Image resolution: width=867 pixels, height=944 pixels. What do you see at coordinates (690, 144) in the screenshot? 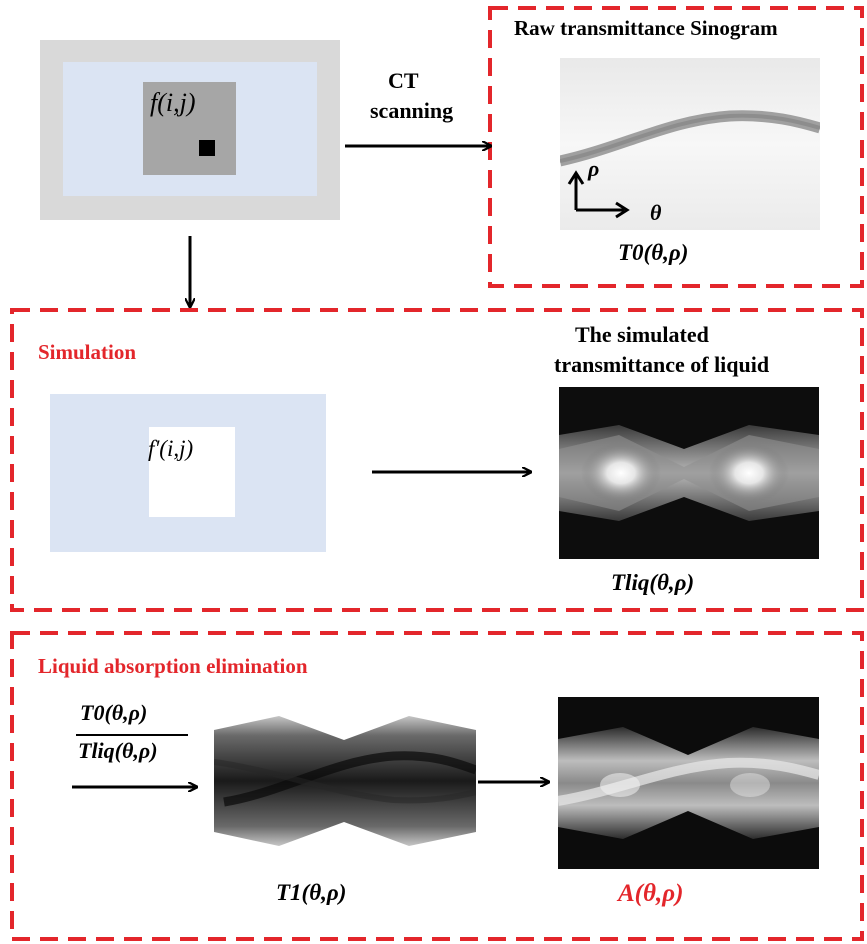
I see `raw-sinogram-image` at bounding box center [690, 144].